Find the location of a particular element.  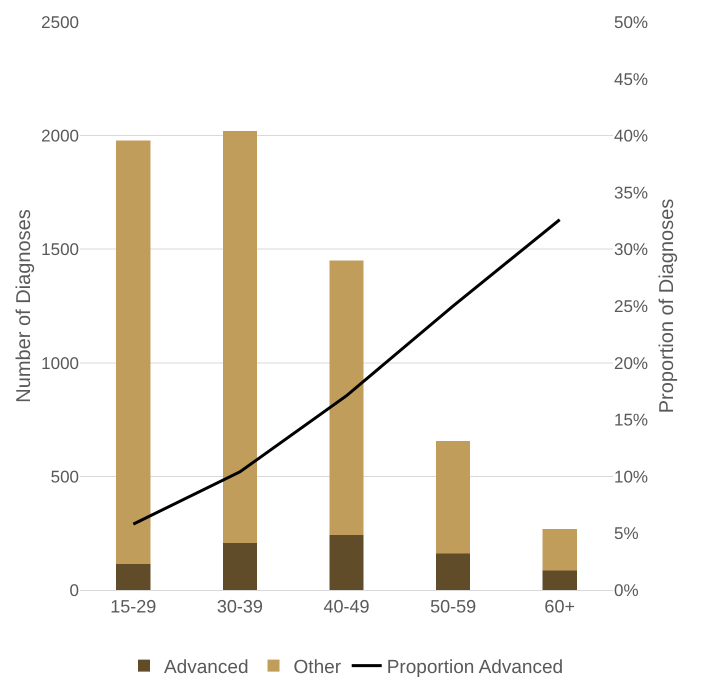

y-tick-label: 1500 is located at coordinates (60, 250).